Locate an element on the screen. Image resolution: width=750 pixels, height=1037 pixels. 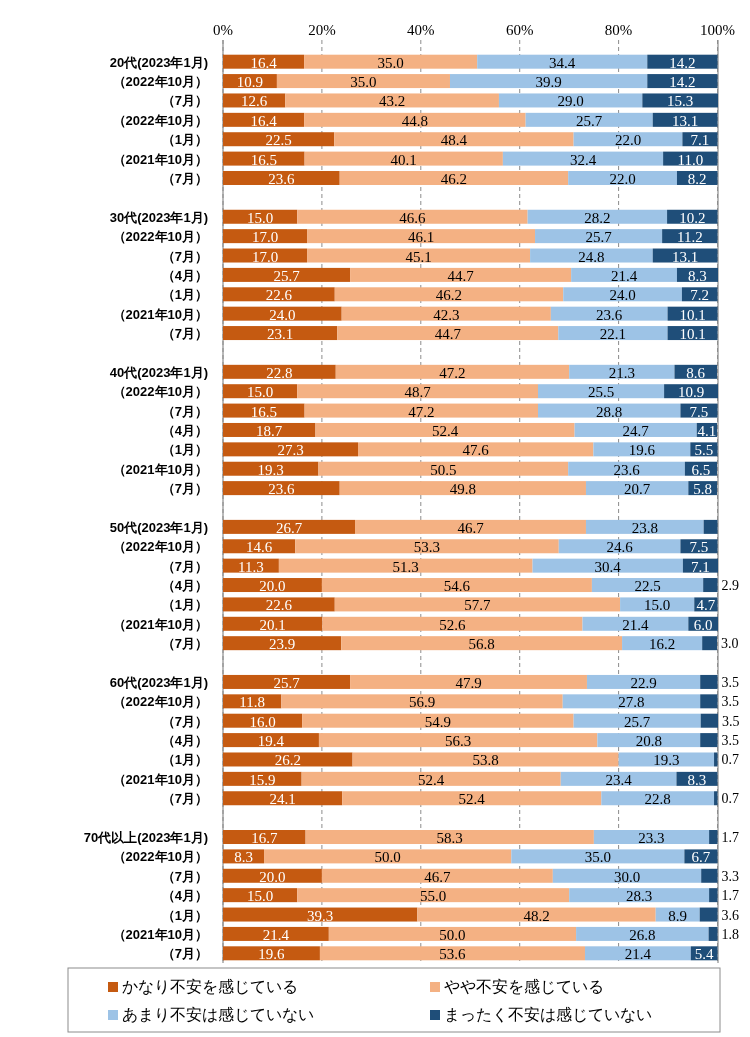
data-label: 49.8 is located at coordinates (462, 489).